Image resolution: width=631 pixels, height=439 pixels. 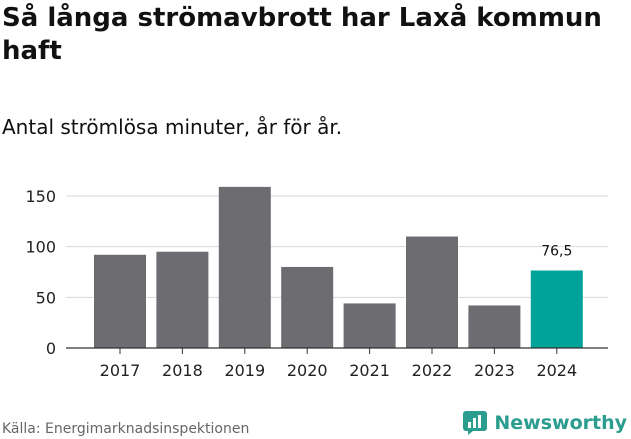 What do you see at coordinates (307, 307) in the screenshot?
I see `bar-2020` at bounding box center [307, 307].